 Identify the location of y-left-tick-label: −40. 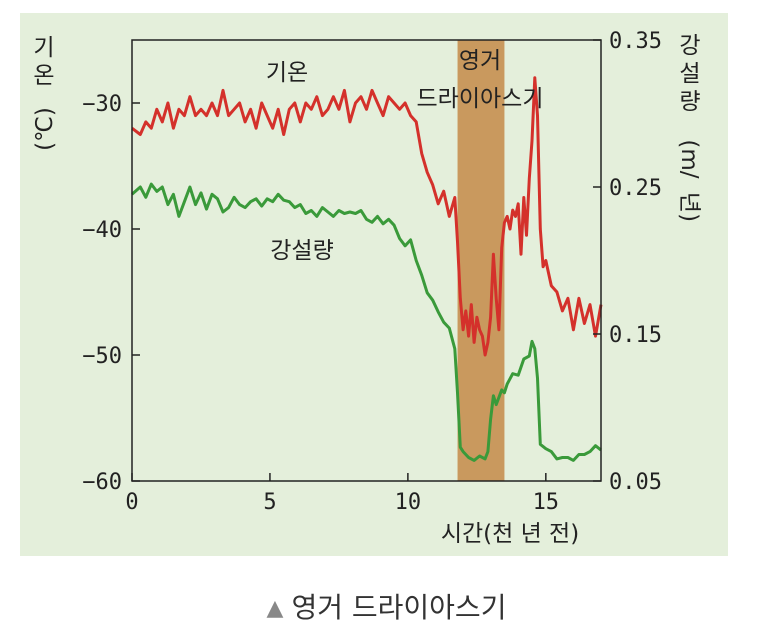
(102, 230).